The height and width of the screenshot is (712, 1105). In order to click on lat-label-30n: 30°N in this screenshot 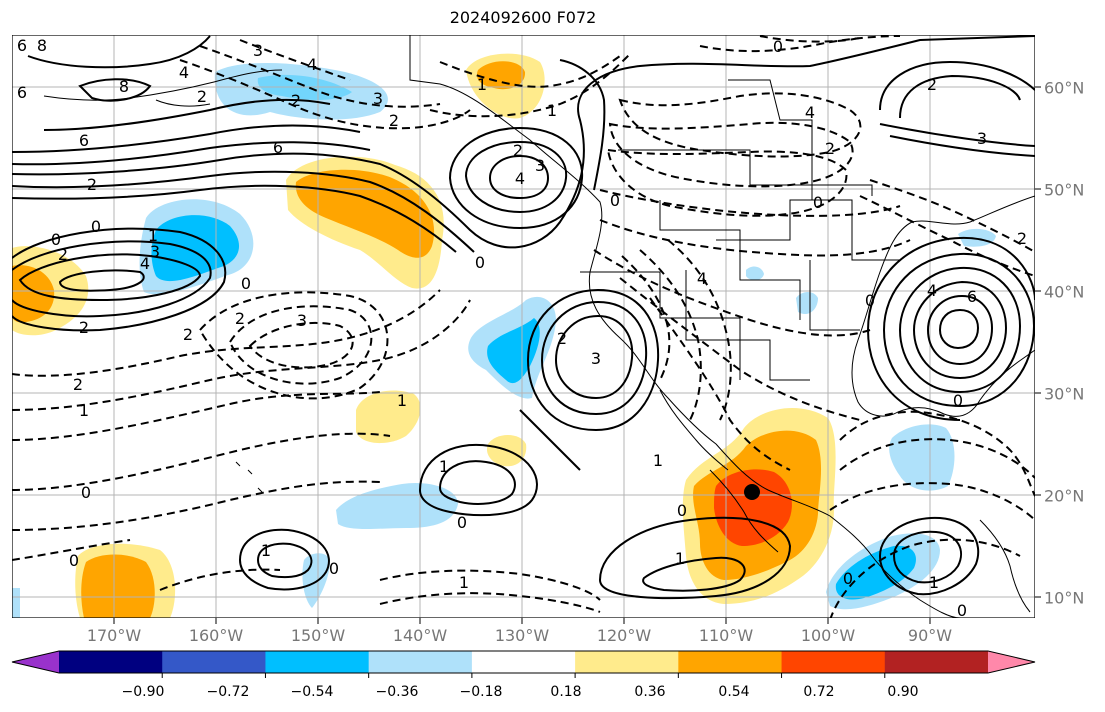, I will do `click(1064, 394)`.